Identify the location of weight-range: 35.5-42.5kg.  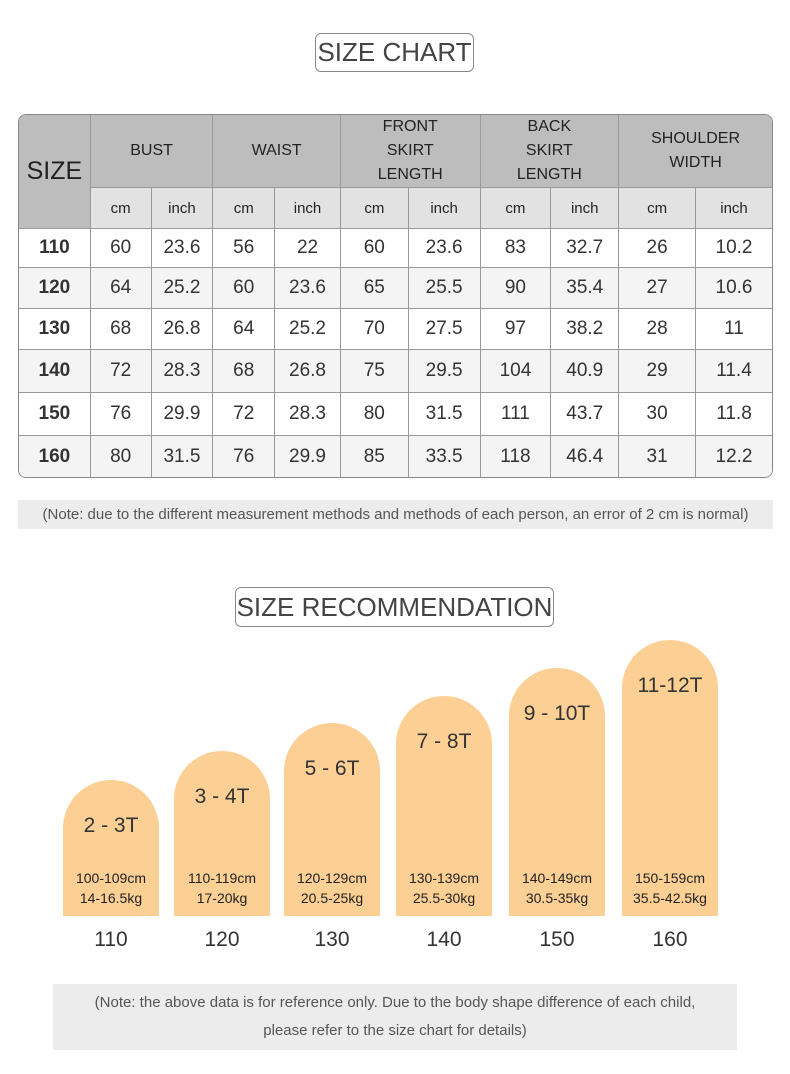
(670, 898).